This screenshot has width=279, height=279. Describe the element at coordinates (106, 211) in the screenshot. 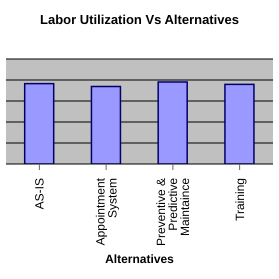

I see `x-tick-label: Appointment System` at that location.